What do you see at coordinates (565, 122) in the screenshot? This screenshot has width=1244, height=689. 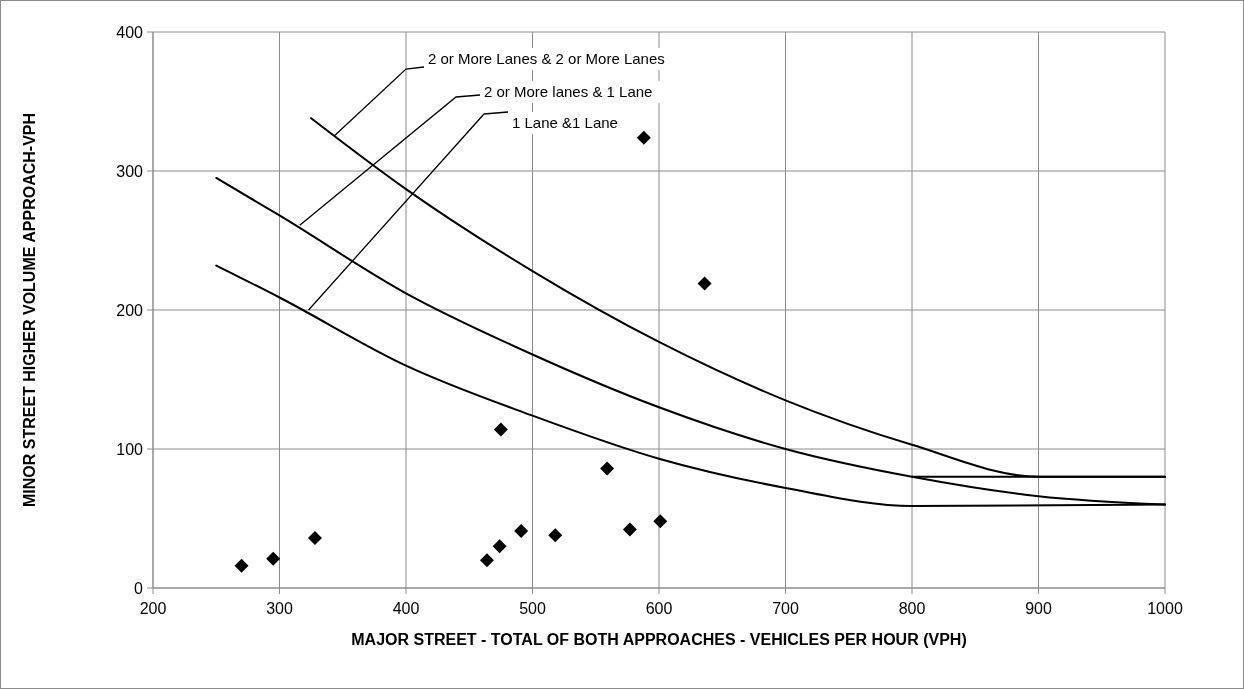 I see `annotation: 1 Lane &1 Lane` at bounding box center [565, 122].